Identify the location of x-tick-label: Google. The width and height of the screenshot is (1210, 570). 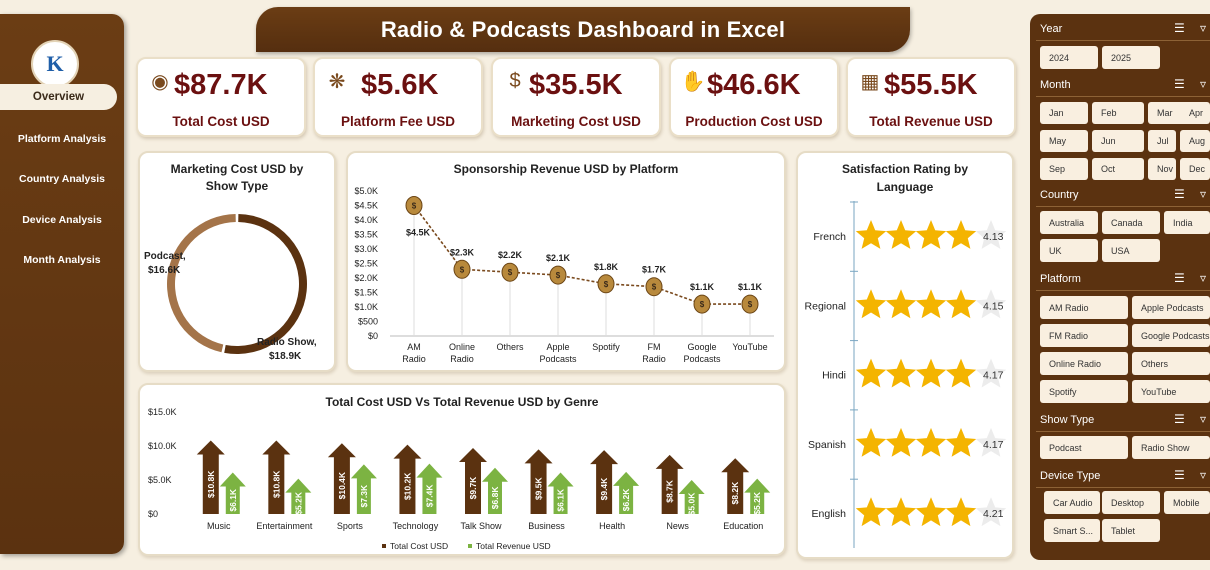
(701, 347).